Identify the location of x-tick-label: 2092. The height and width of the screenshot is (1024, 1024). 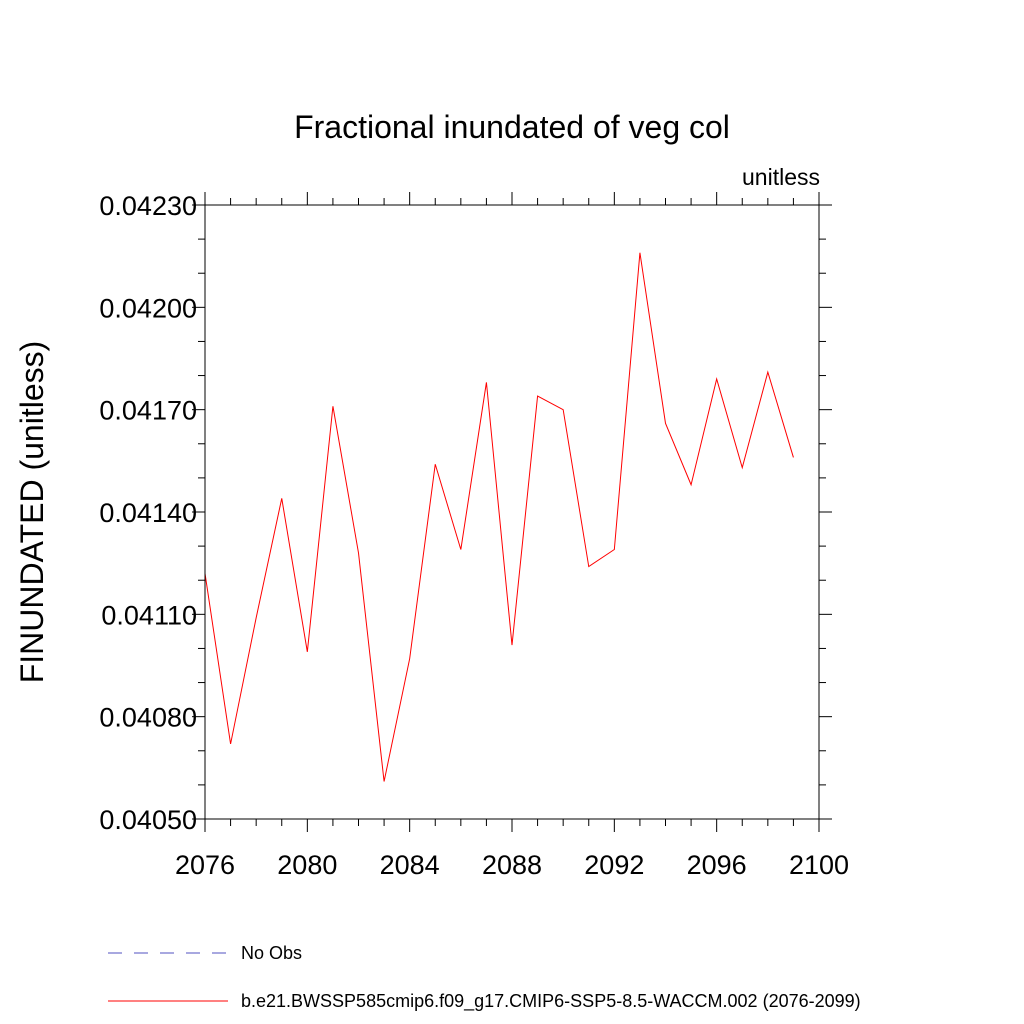
(614, 865).